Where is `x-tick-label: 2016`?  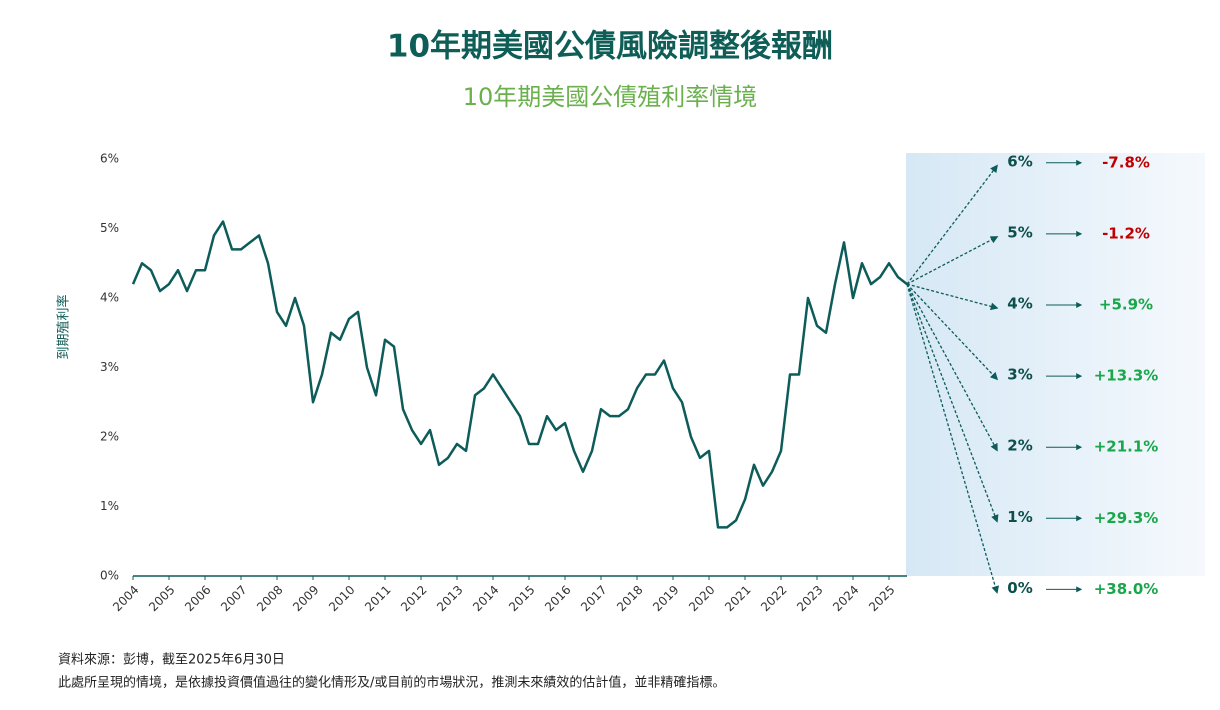
x-tick-label: 2016 is located at coordinates (557, 598).